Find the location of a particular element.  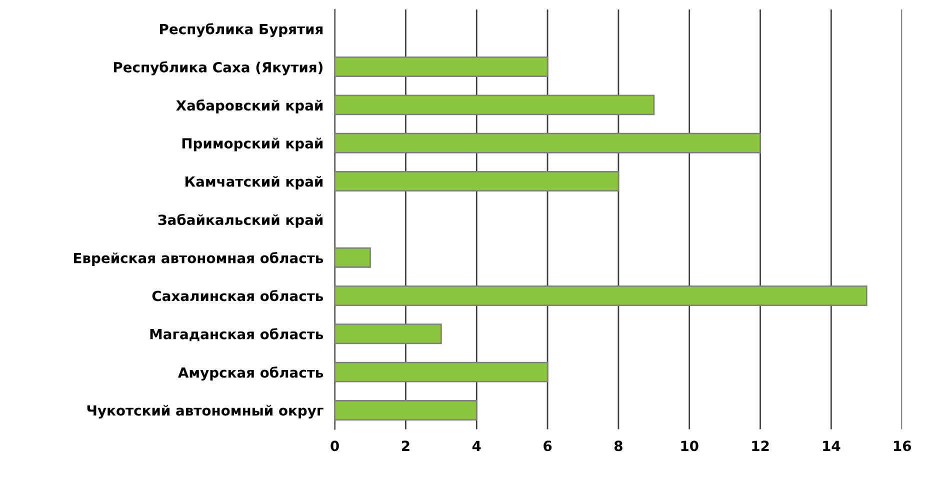

y-tick-label: Хабаровский край is located at coordinates (249, 106).